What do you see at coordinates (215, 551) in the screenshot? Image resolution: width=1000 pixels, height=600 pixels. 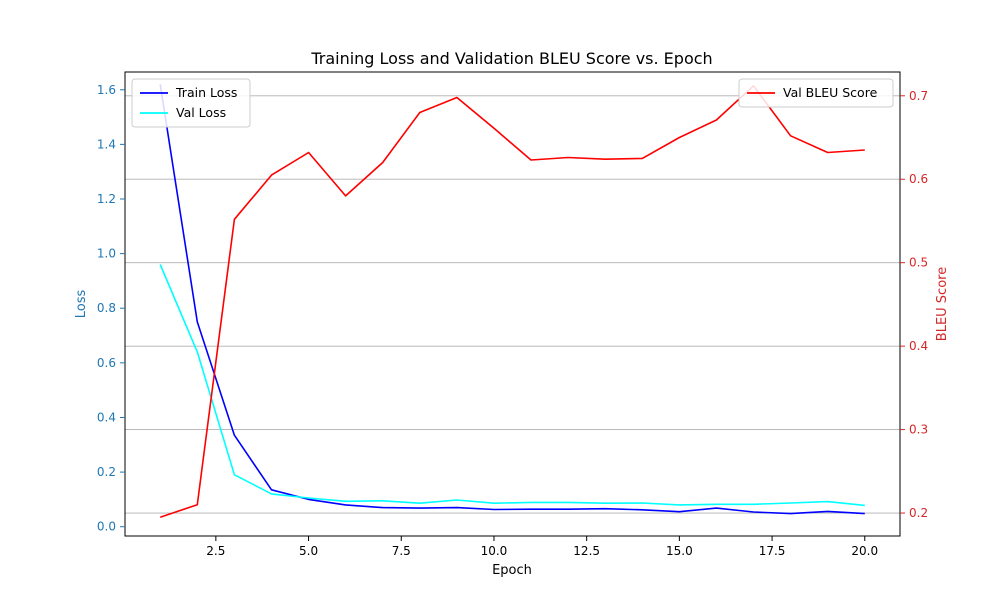 I see `x-tick-label: 2.5` at bounding box center [215, 551].